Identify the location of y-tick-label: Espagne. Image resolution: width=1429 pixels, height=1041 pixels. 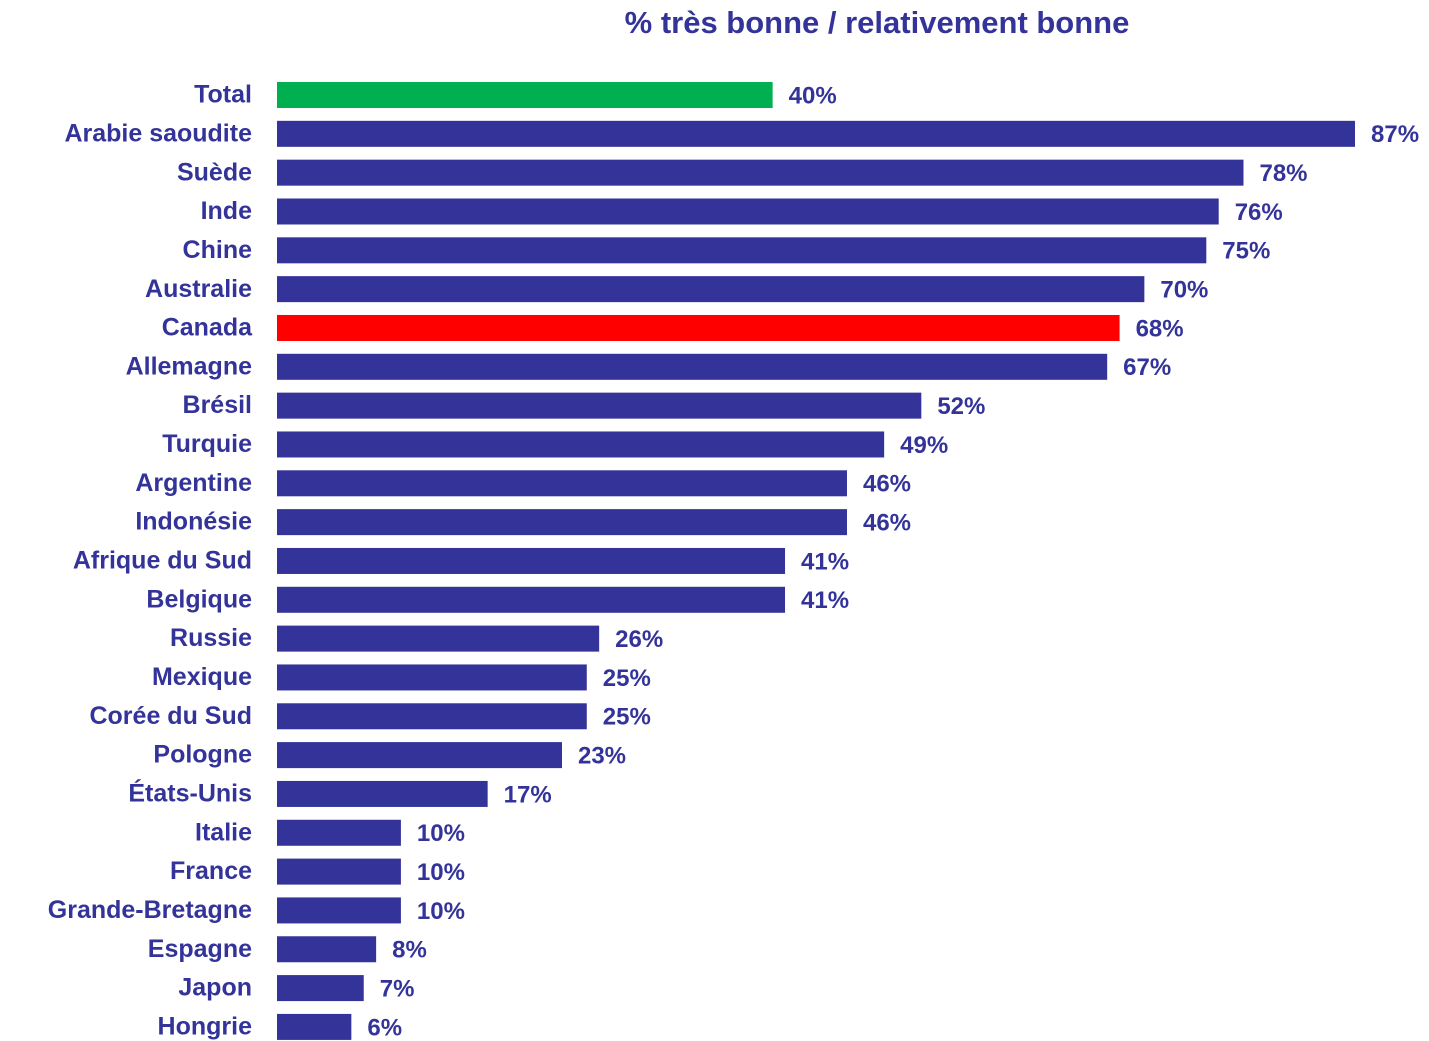
(200, 949).